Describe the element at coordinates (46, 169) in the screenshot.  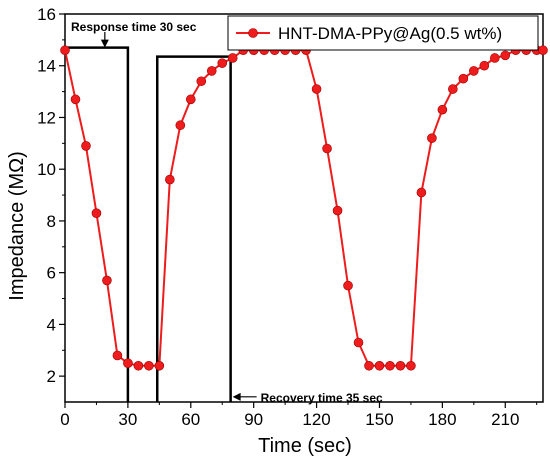
I see `y-tick-label: 10` at that location.